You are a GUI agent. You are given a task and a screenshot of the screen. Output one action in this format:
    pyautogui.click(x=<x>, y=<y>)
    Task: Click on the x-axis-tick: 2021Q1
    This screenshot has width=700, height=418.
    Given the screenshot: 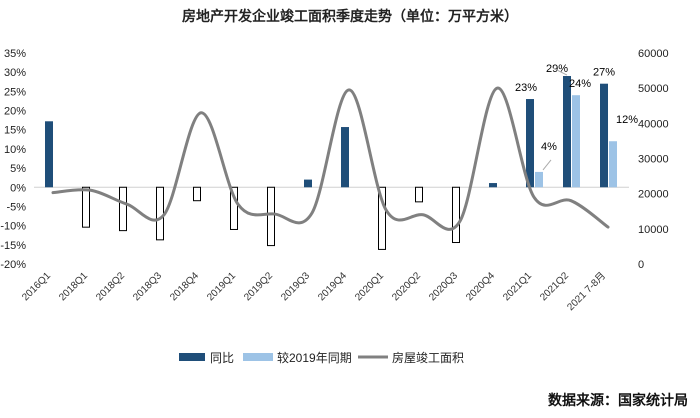 What is the action you would take?
    pyautogui.click(x=517, y=286)
    